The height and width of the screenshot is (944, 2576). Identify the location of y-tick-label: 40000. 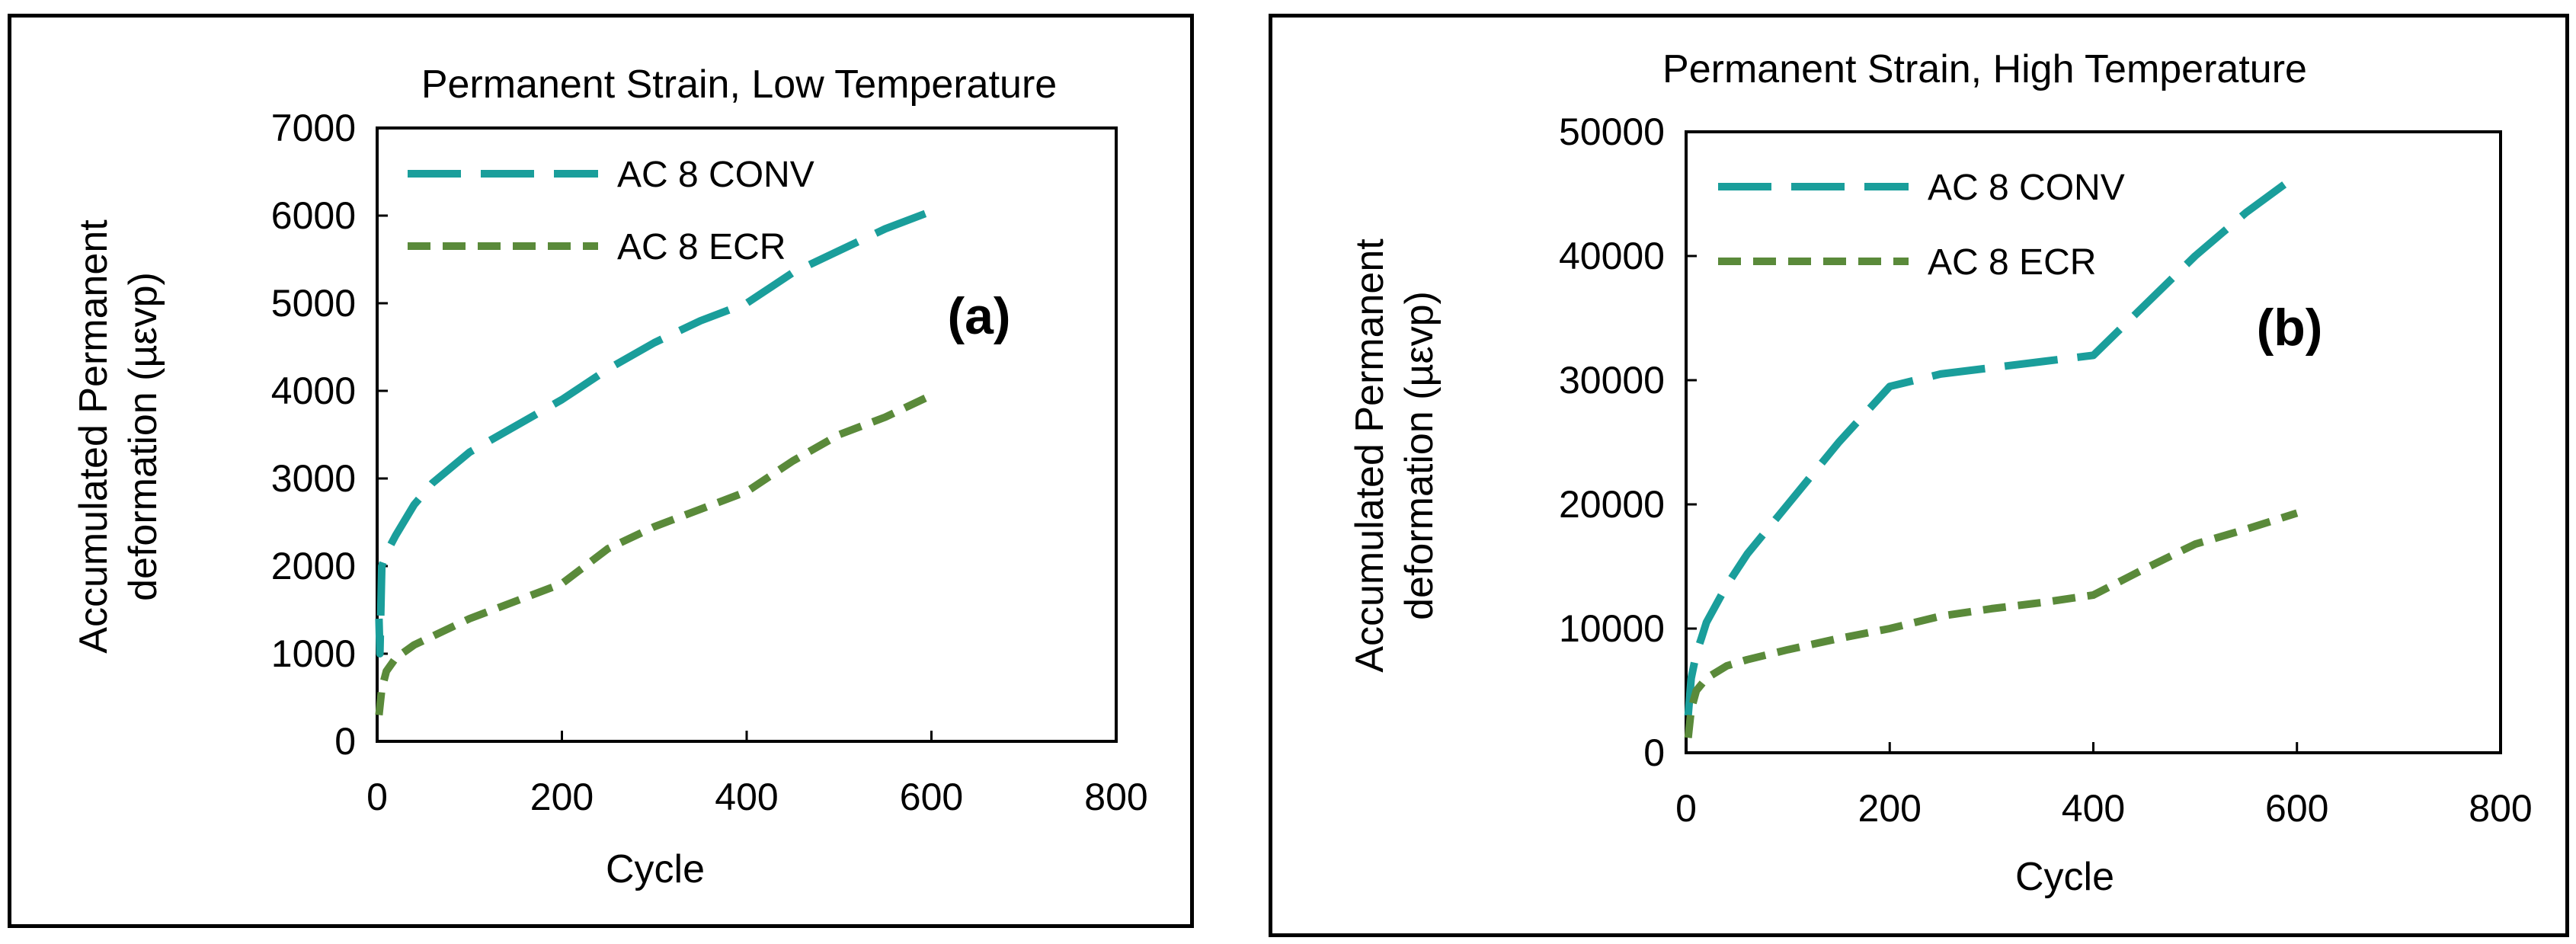
(1612, 256).